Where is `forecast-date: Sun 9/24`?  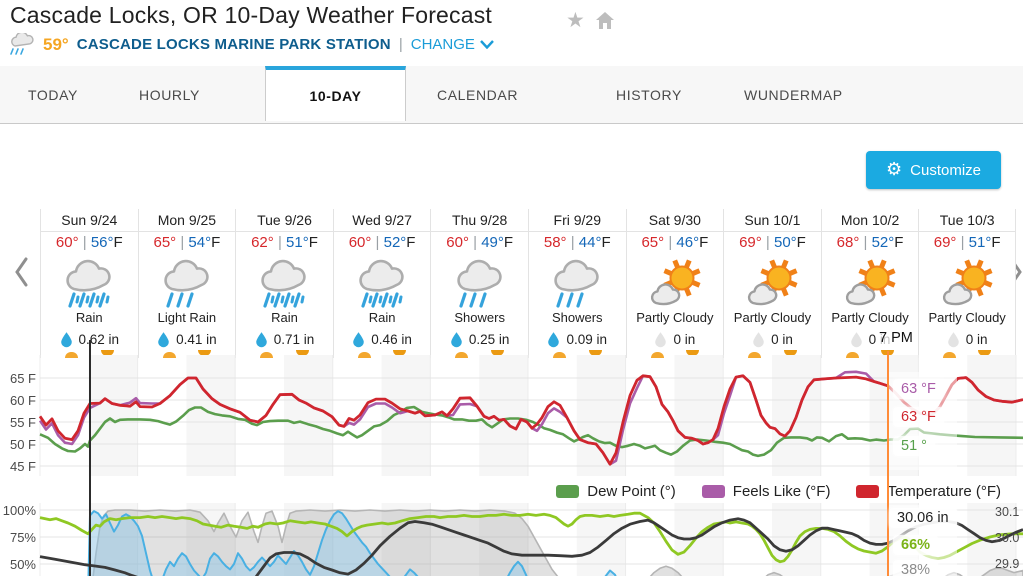
forecast-date: Sun 9/24 is located at coordinates (89, 220).